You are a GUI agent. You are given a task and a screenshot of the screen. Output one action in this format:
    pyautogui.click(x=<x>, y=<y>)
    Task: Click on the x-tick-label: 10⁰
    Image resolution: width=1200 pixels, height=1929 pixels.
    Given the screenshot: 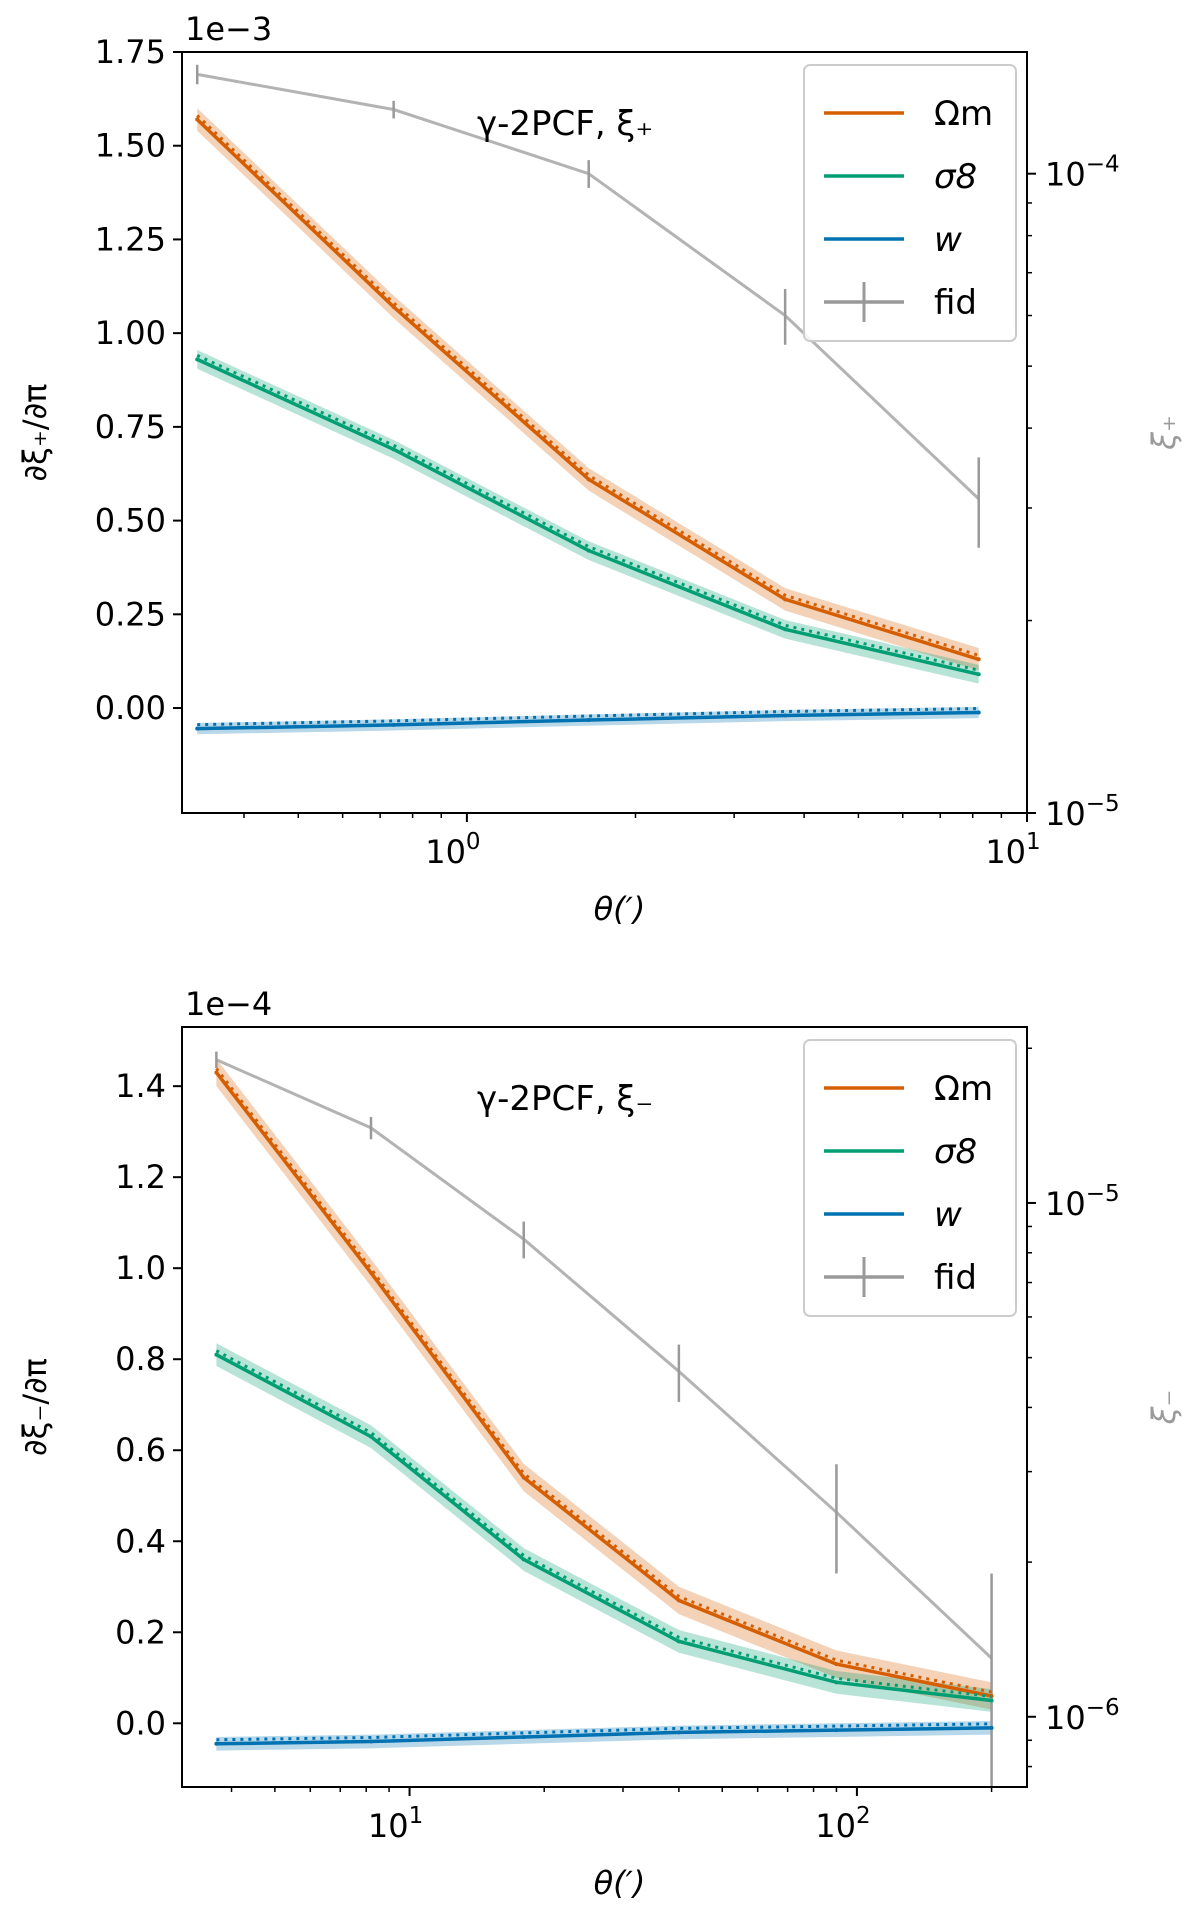 What is the action you would take?
    pyautogui.click(x=452, y=850)
    